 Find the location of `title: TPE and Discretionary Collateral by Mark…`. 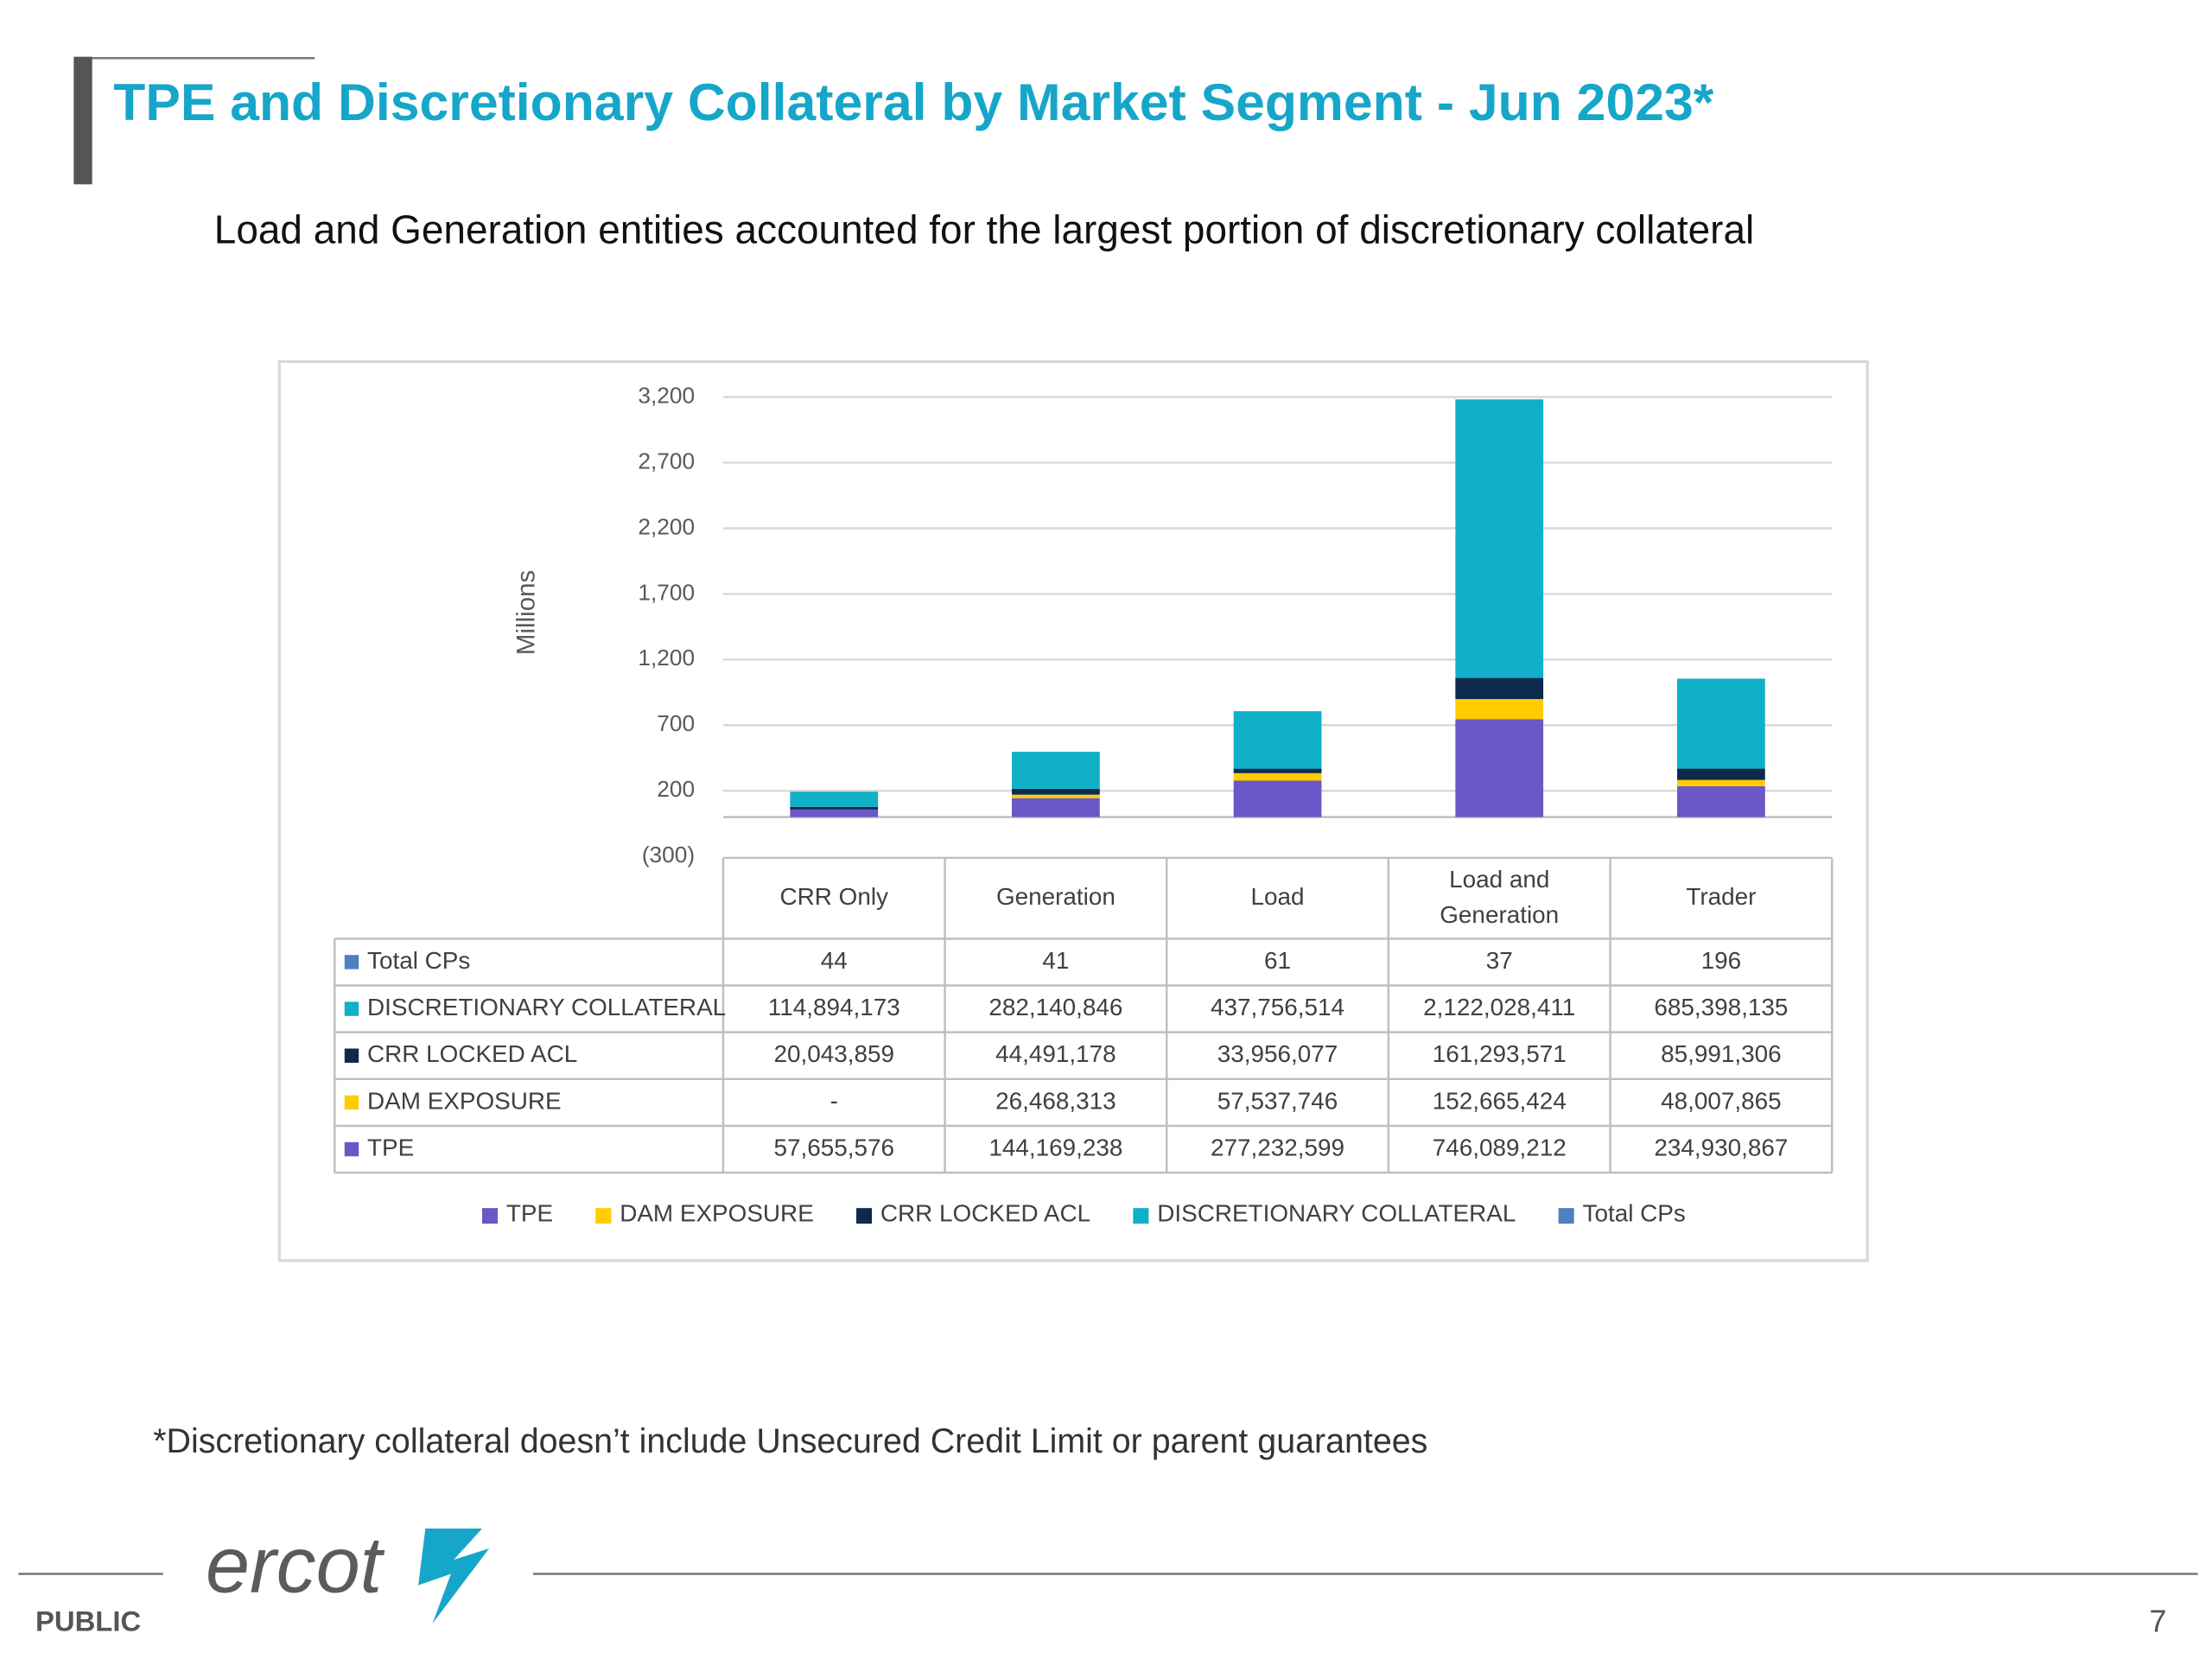

title: TPE and Discretionary Collateral by Mark… is located at coordinates (913, 102).